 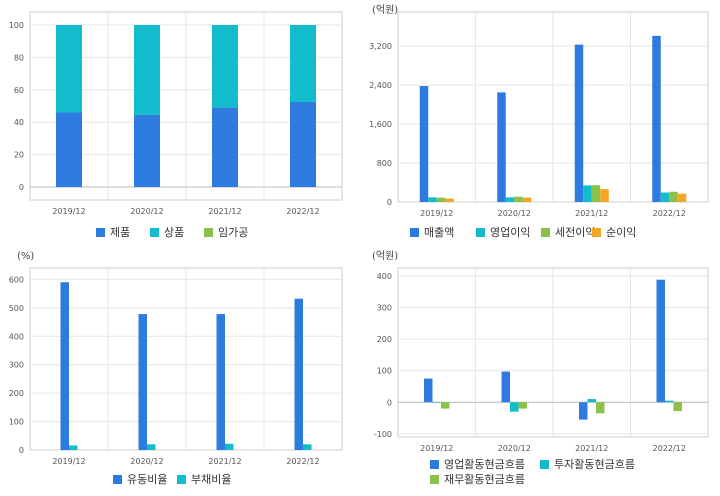 I want to click on y-tick-label: 300, so click(x=16, y=365).